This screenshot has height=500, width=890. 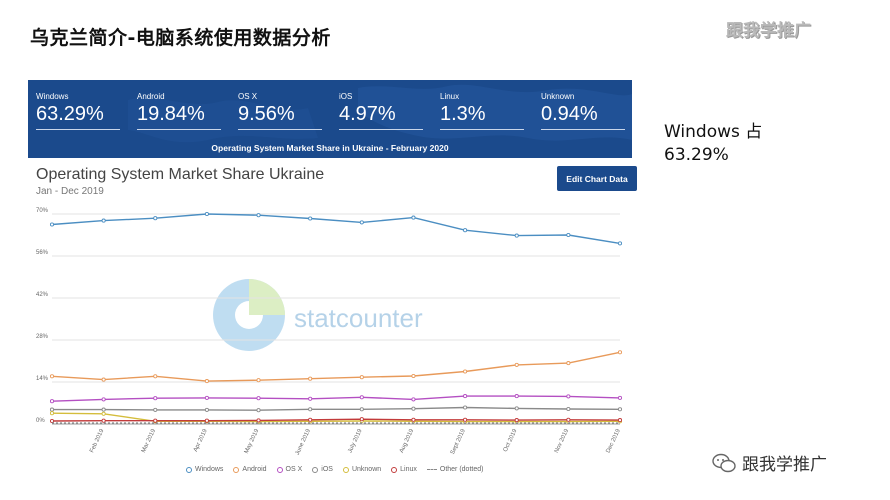 I want to click on watermark-logo-hole, so click(x=249, y=315).